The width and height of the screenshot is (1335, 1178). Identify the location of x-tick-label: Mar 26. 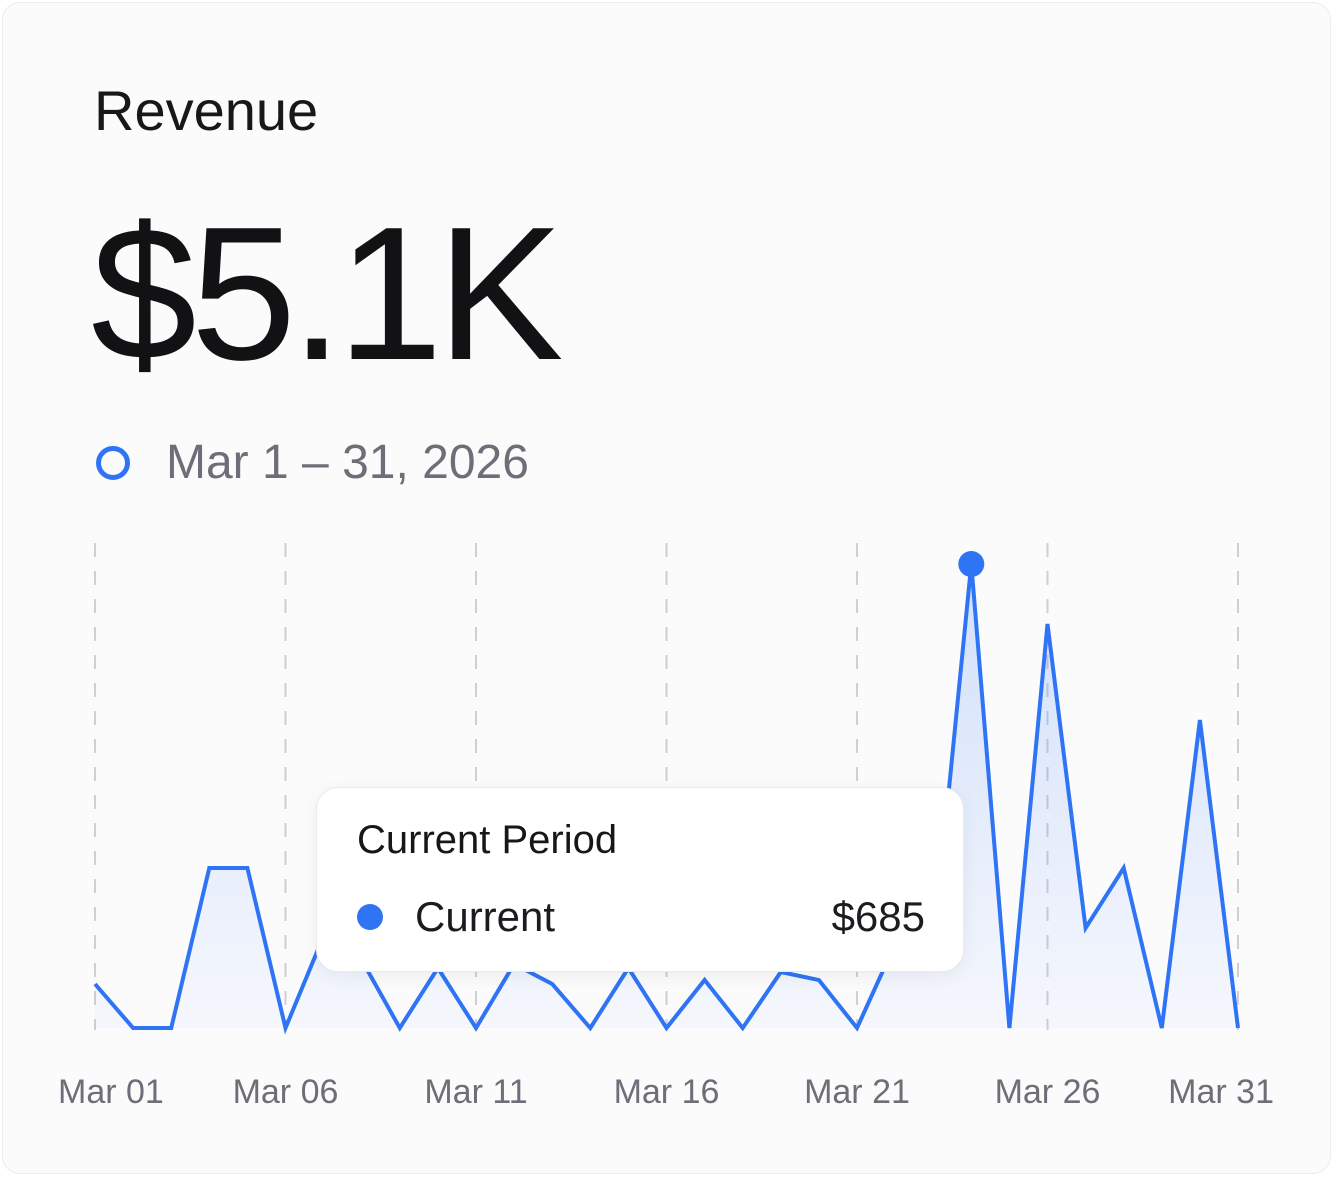
(1048, 1092).